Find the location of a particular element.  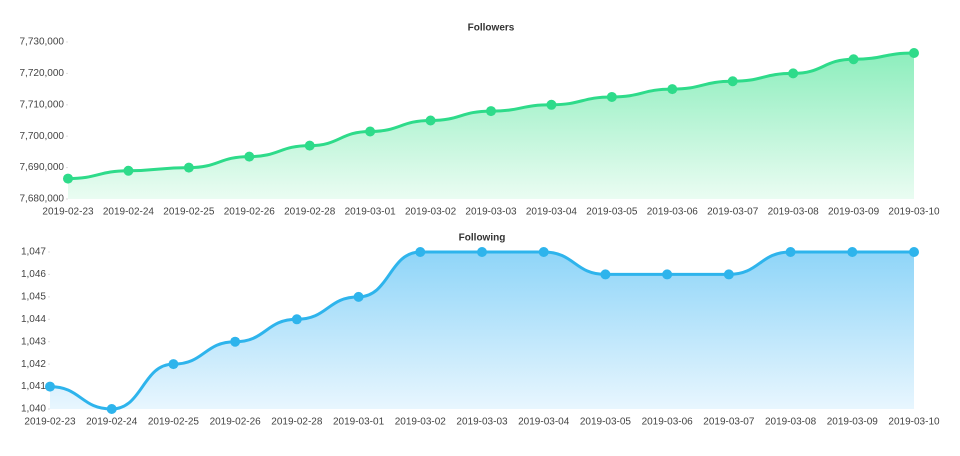

y-tick-label: 7,720,000 is located at coordinates (42, 73).